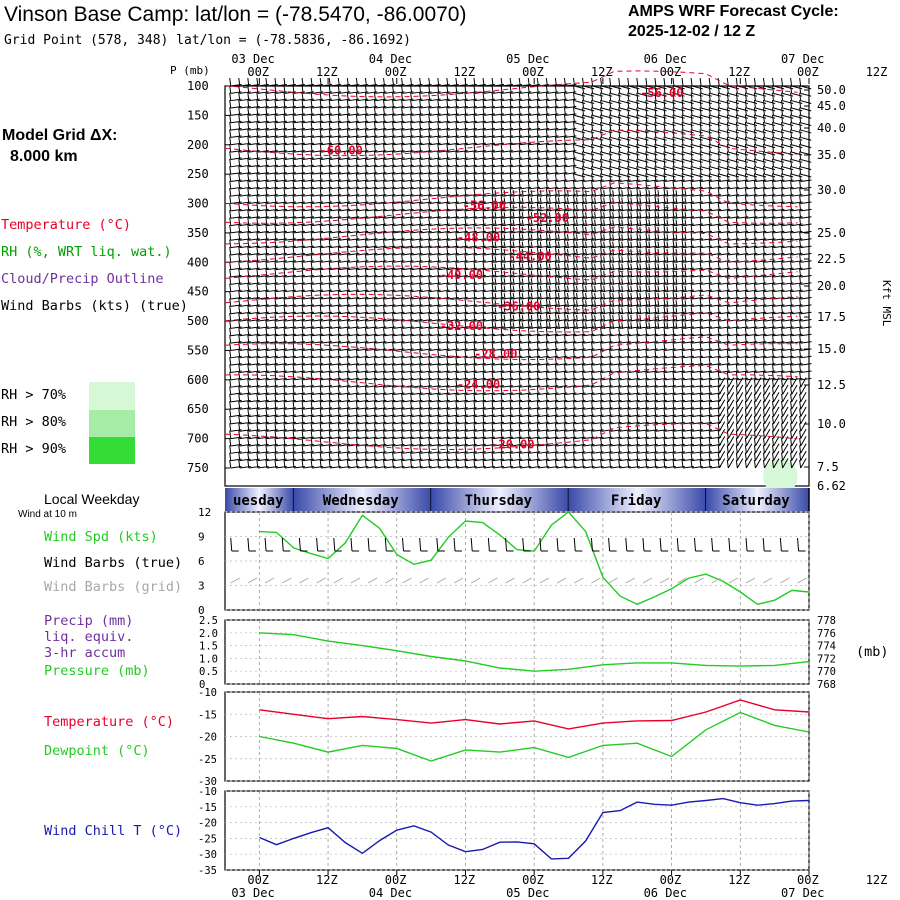 This screenshot has height=900, width=900. Describe the element at coordinates (89, 637) in the screenshot. I see `legend-precip-liq: liq. equiv.` at that location.